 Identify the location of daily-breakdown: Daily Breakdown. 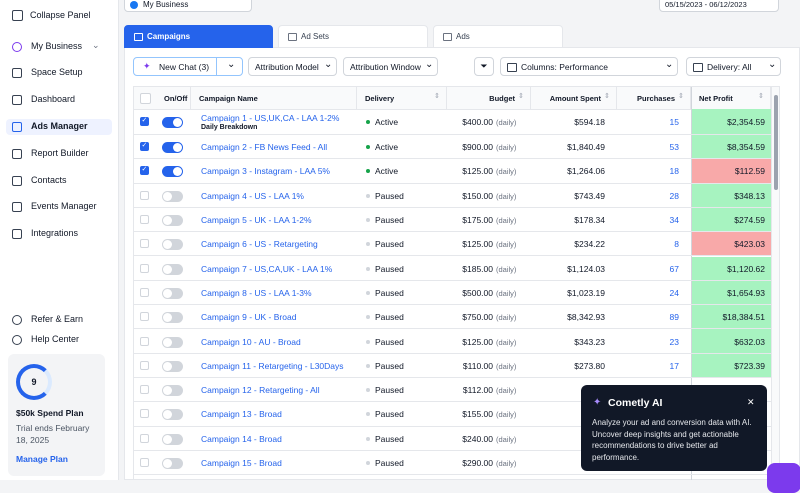
(229, 127).